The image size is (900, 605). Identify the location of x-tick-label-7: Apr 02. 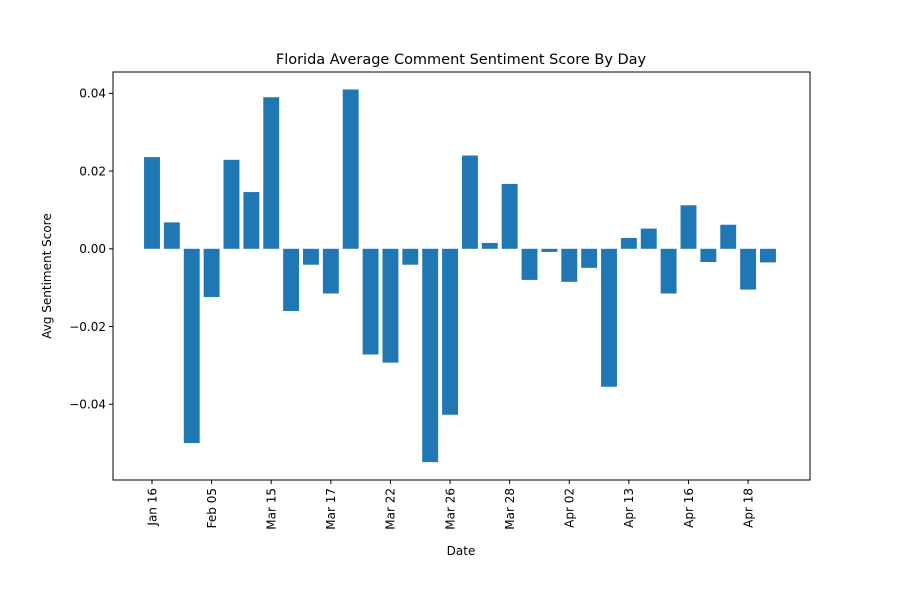
(570, 508).